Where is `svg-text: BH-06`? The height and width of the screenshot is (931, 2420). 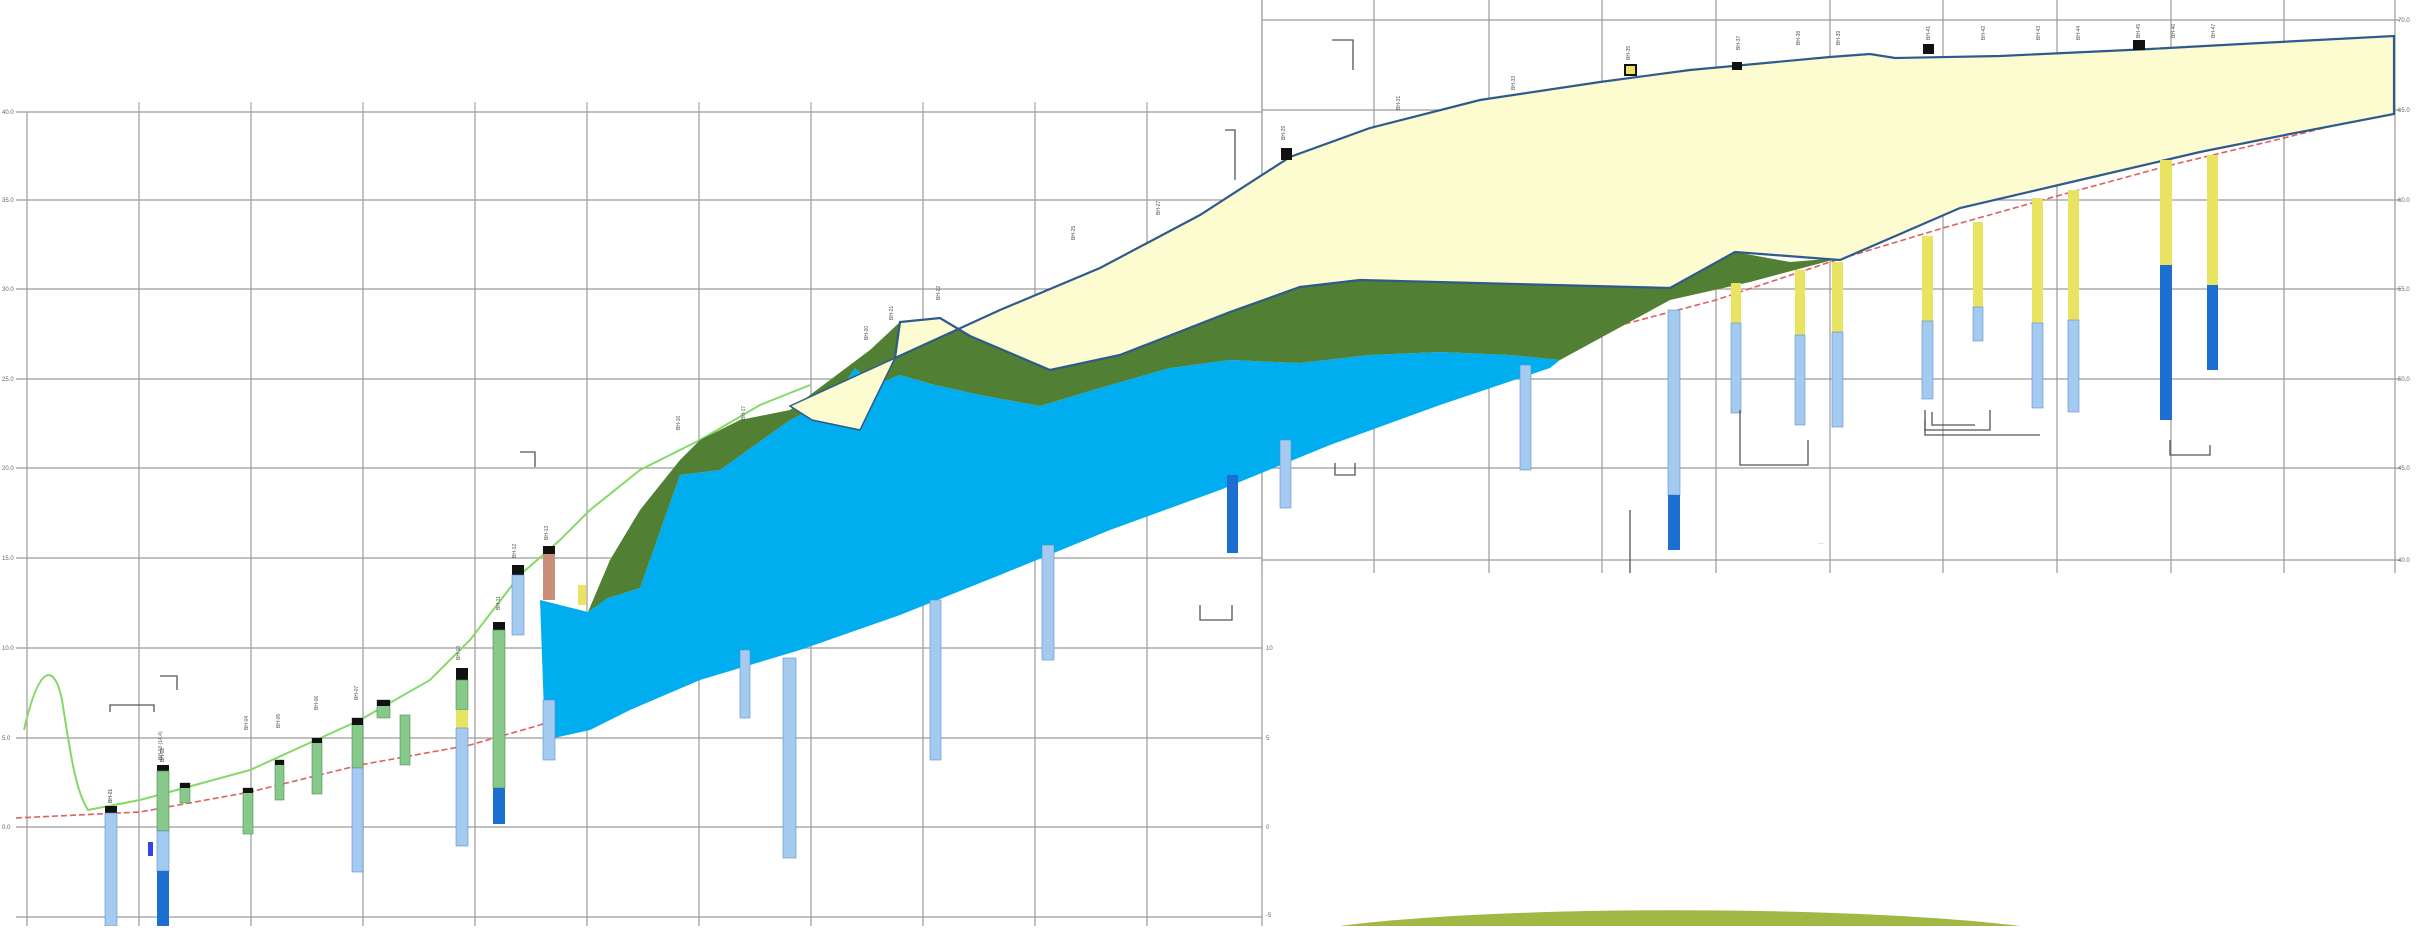
svg-text: BH-06 is located at coordinates (317, 703).